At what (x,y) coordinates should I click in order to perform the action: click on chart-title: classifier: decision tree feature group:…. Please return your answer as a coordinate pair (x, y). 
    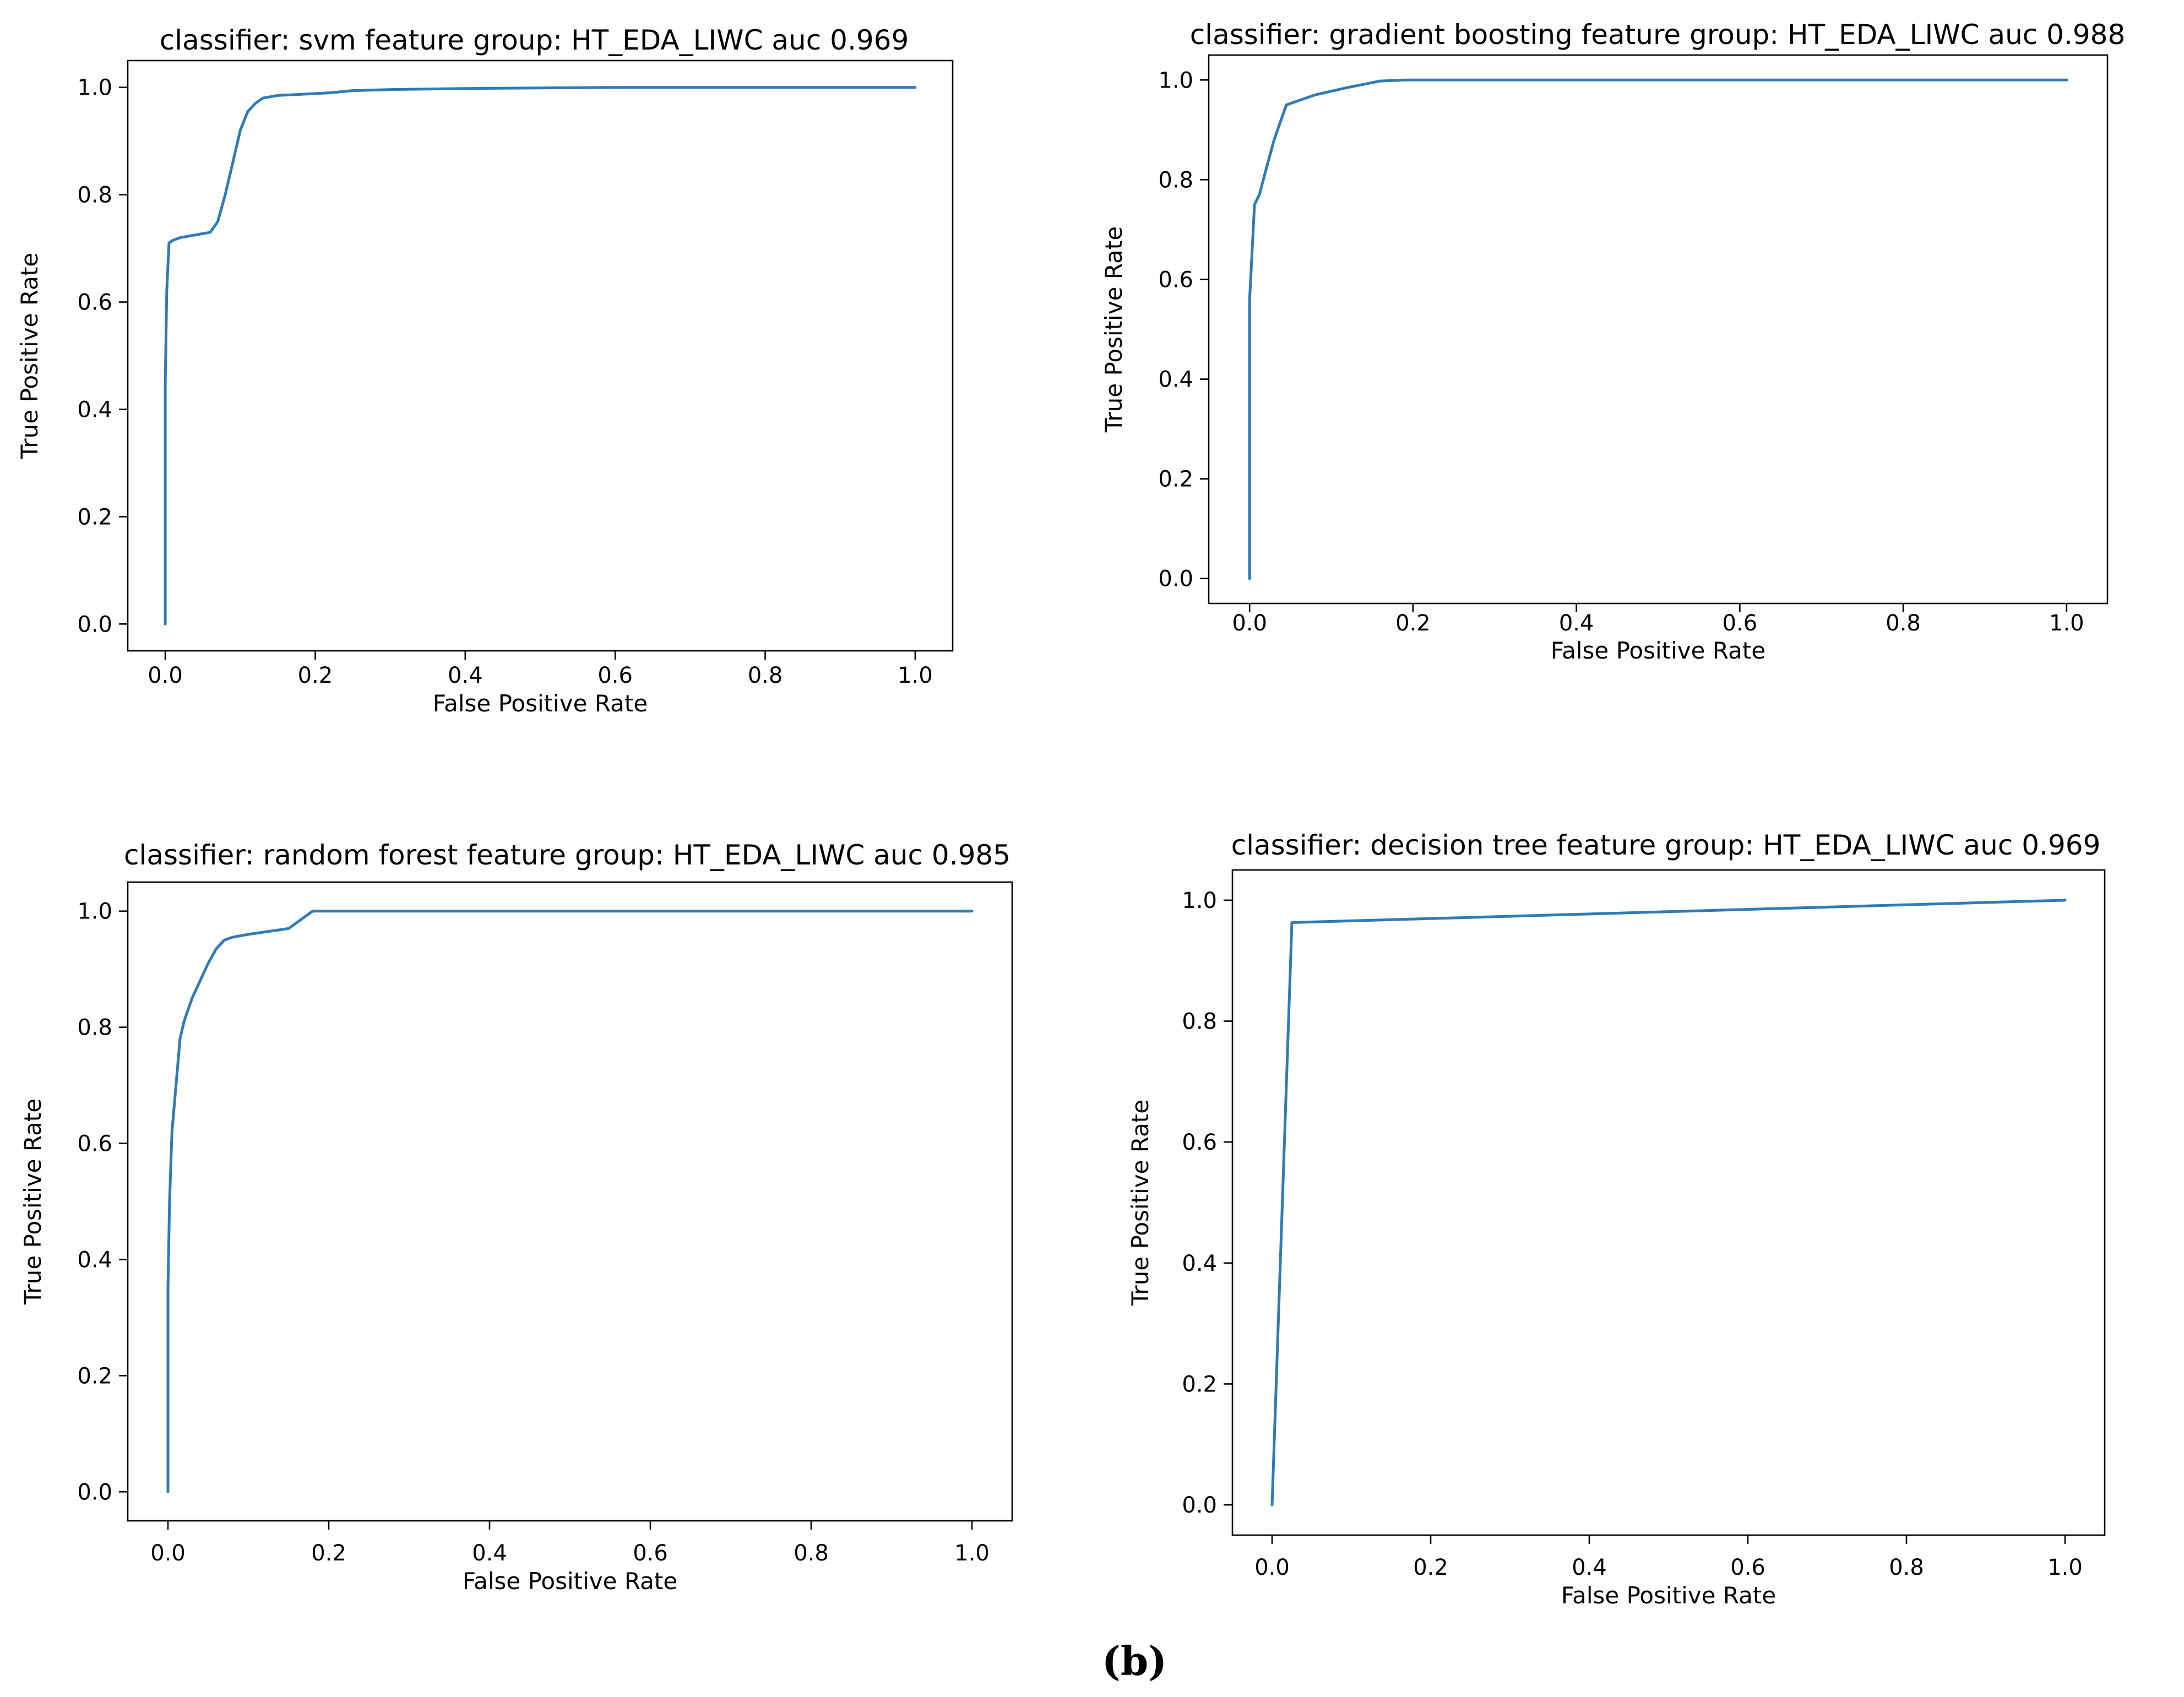
    Looking at the image, I should click on (1666, 845).